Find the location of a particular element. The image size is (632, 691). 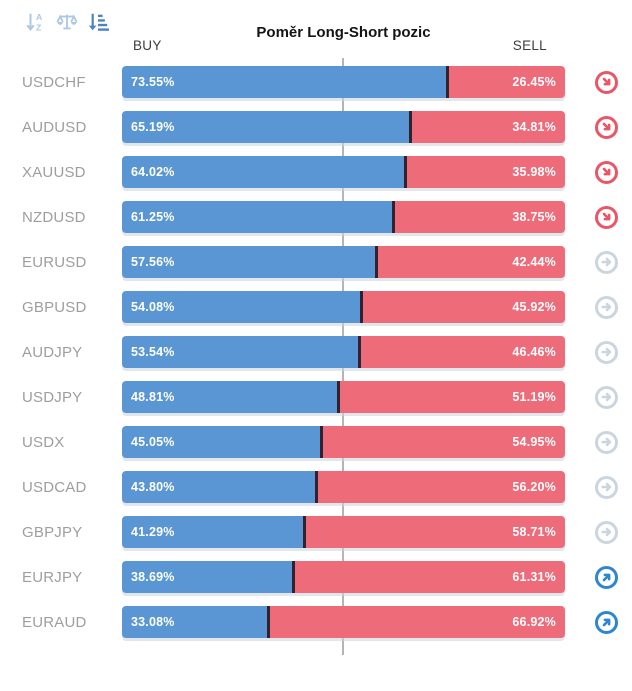

sell-value: 61.31% is located at coordinates (534, 577).